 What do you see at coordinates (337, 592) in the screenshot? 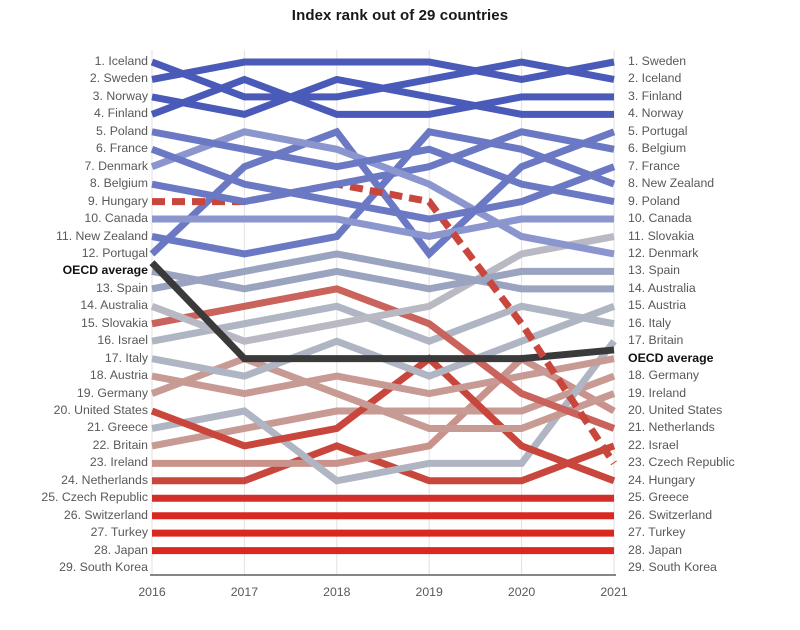
I see `x-tick-label-2018: 2018` at bounding box center [337, 592].